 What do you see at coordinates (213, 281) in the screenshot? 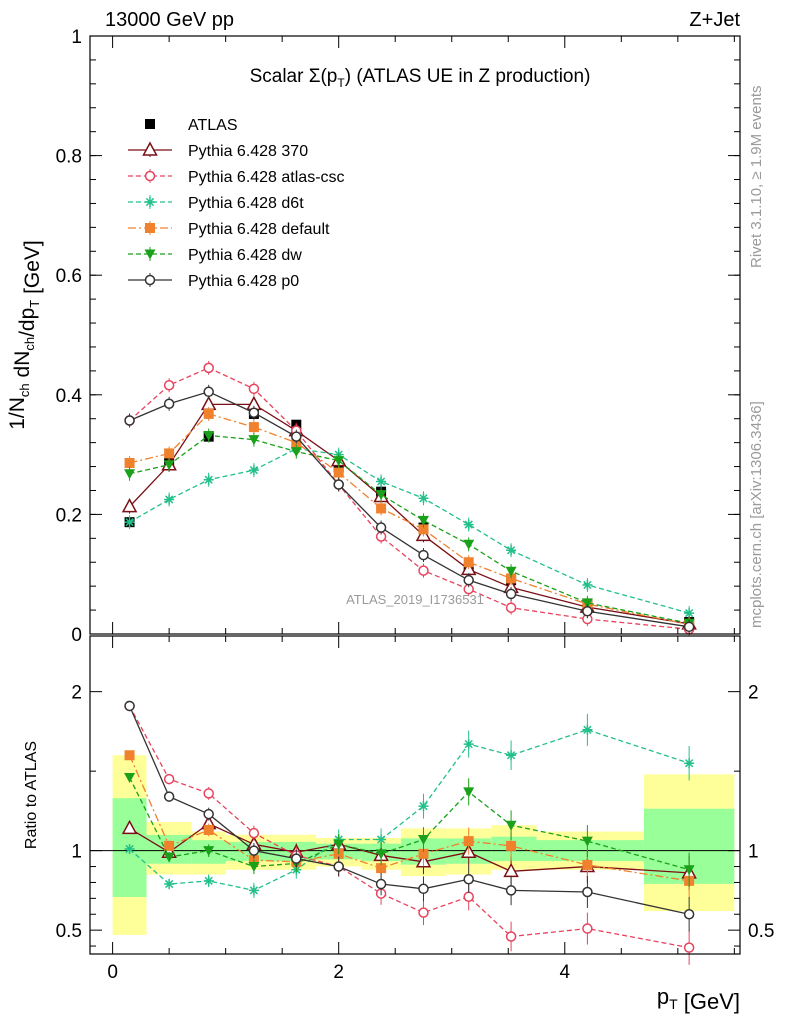
I see `legend-entry: Pythia 6.428 p0` at bounding box center [213, 281].